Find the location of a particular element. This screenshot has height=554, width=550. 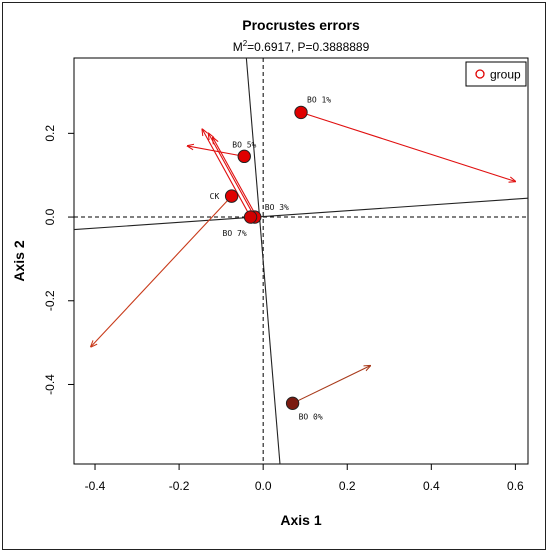

points: BO 1% BO 5% CK BO 3% BO 7% BO 0% is located at coordinates (271, 258).